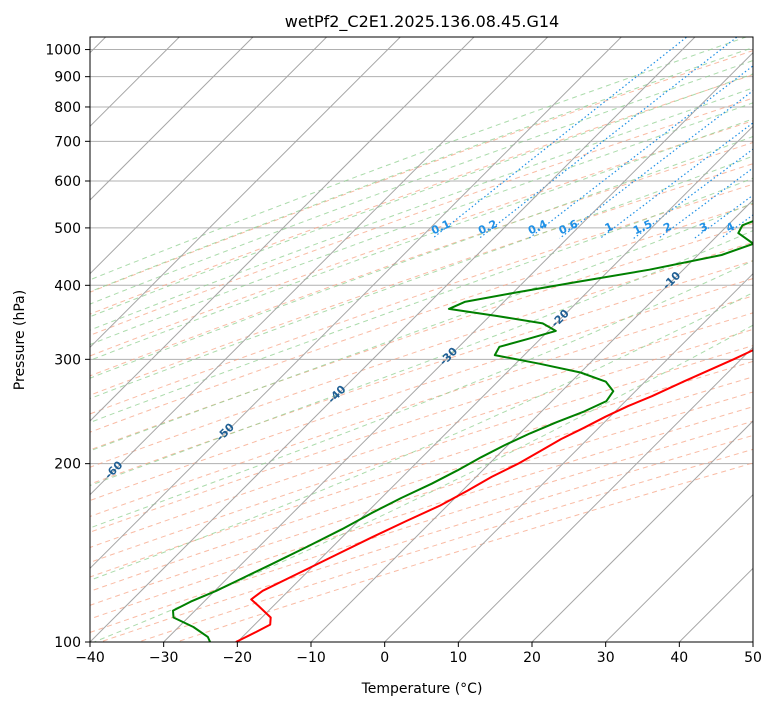  What do you see at coordinates (7, 507) in the screenshot?
I see `isotherm-label: -70` at bounding box center [7, 507].